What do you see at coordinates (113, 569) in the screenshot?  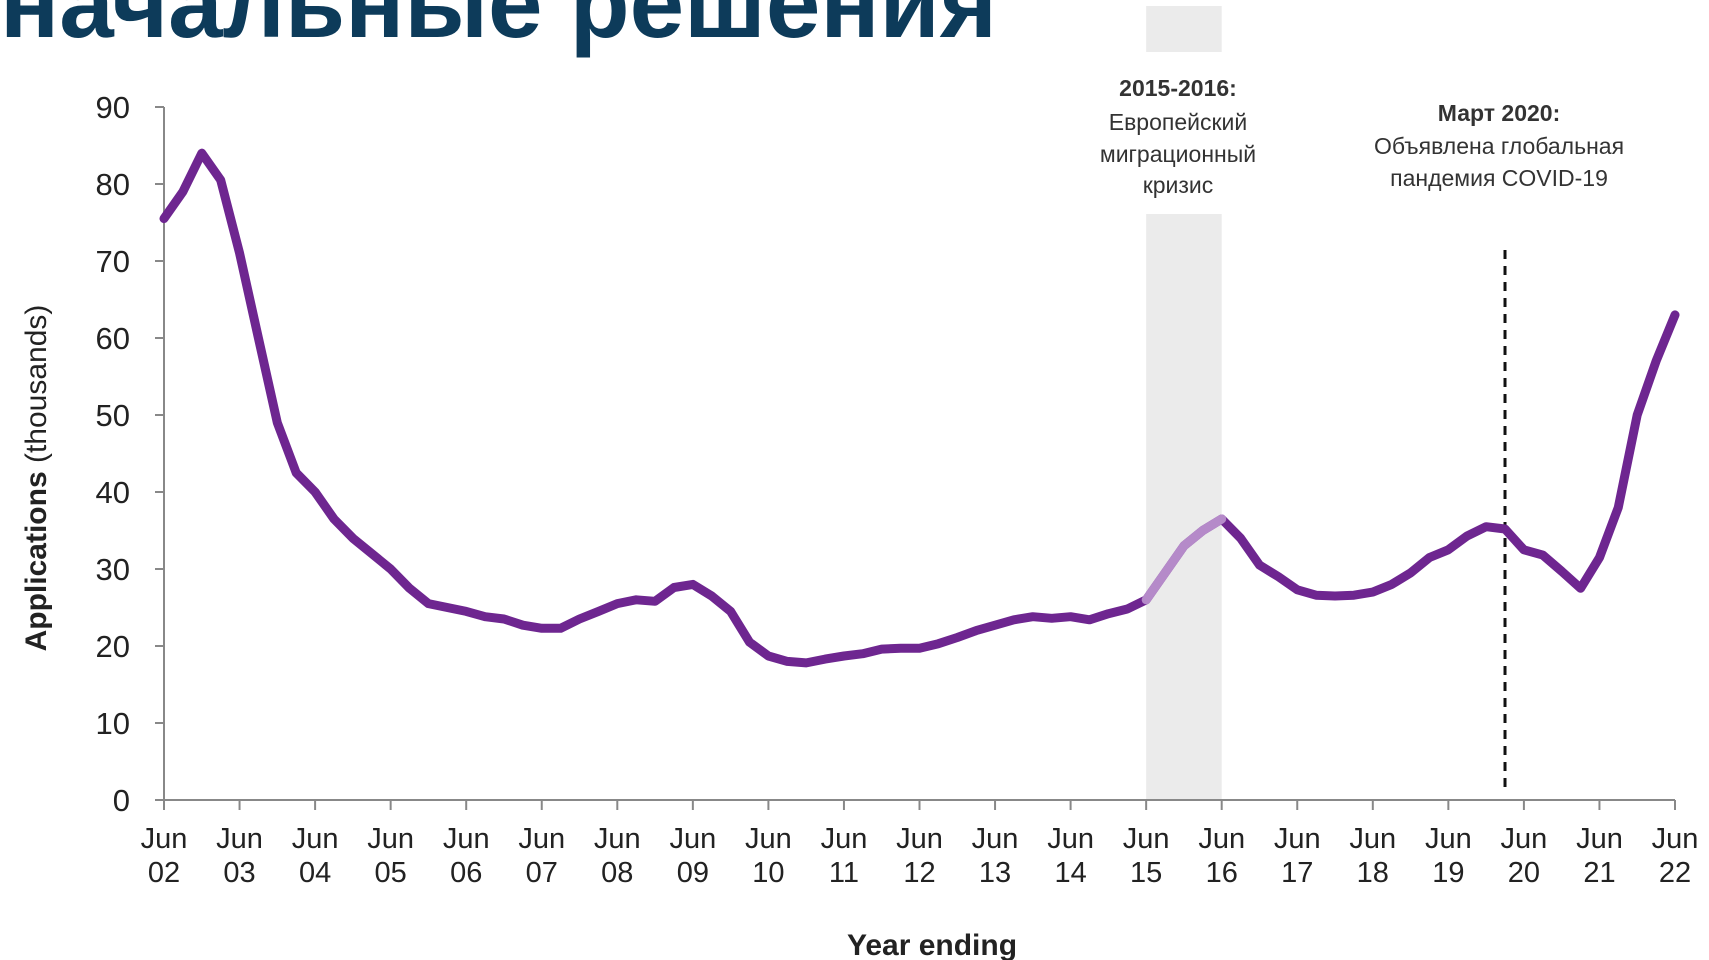 I see `y-tick-label: 30` at bounding box center [113, 569].